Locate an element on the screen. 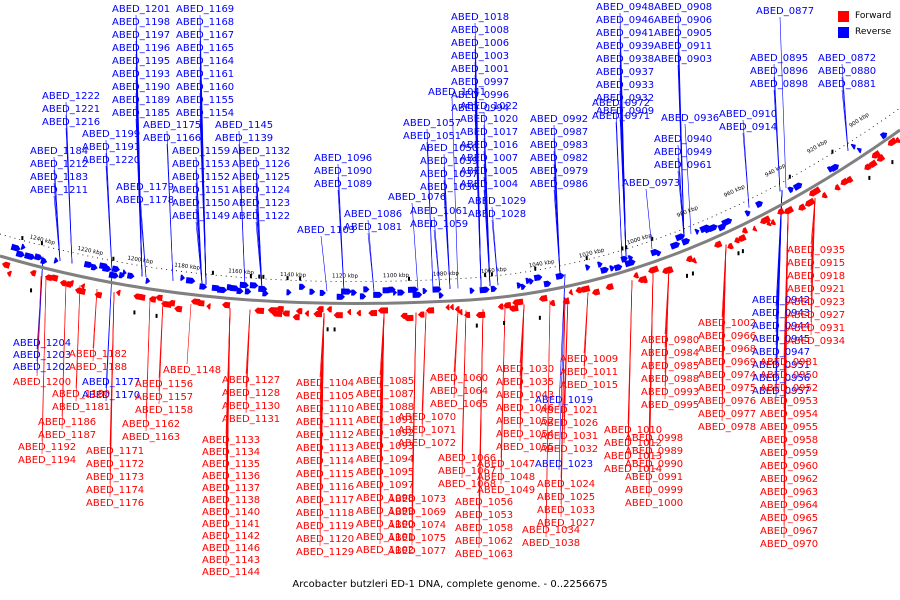 The image size is (900, 600). reverse-gene-label: ABED_1189 is located at coordinates (141, 100).